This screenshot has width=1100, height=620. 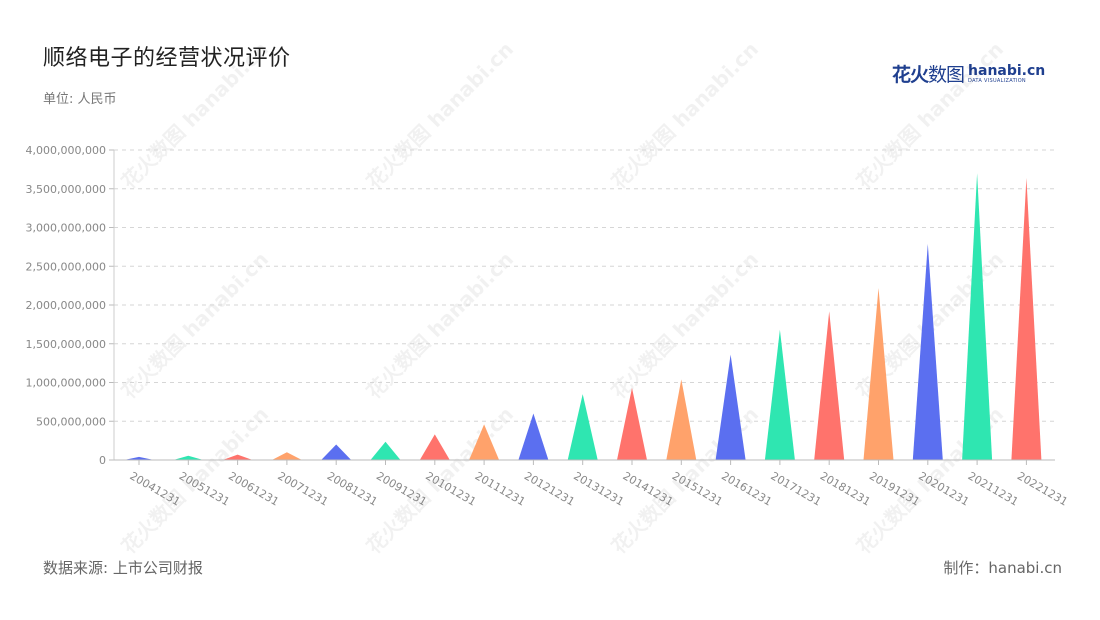 I want to click on logo-en-text: hanabi.cn DATA VISUALIZATION, so click(x=1007, y=73).